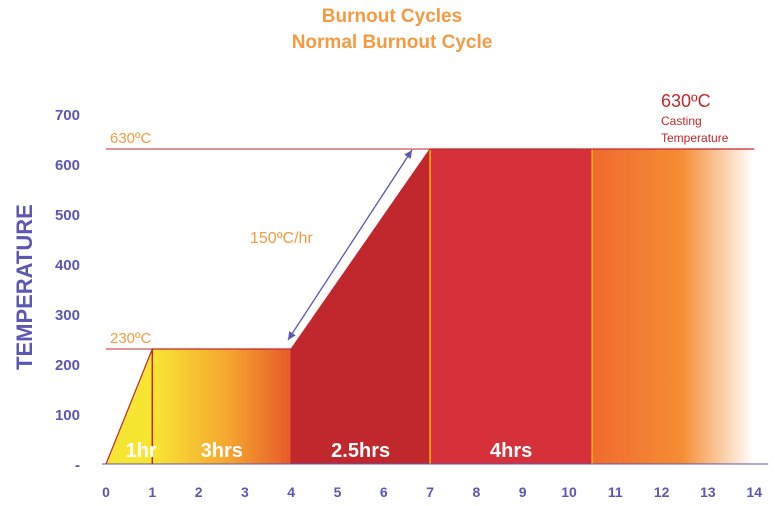  Describe the element at coordinates (338, 492) in the screenshot. I see `x-tick-5: 5` at that location.